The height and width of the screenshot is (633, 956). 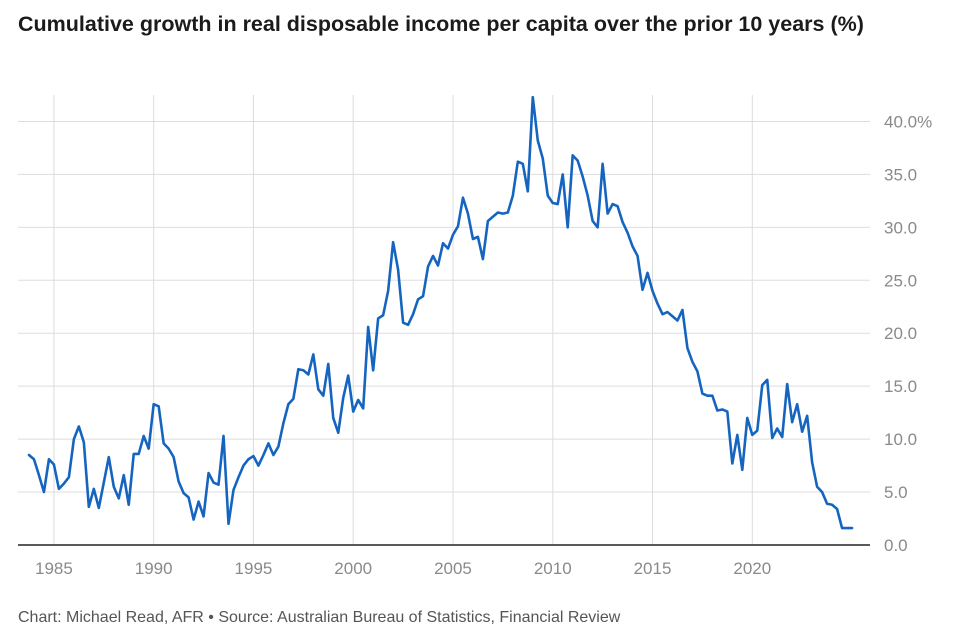 What do you see at coordinates (403, 568) in the screenshot?
I see `x-axis-labels: 1985 1990 1995 2000 2005 2010 2015 2020` at bounding box center [403, 568].